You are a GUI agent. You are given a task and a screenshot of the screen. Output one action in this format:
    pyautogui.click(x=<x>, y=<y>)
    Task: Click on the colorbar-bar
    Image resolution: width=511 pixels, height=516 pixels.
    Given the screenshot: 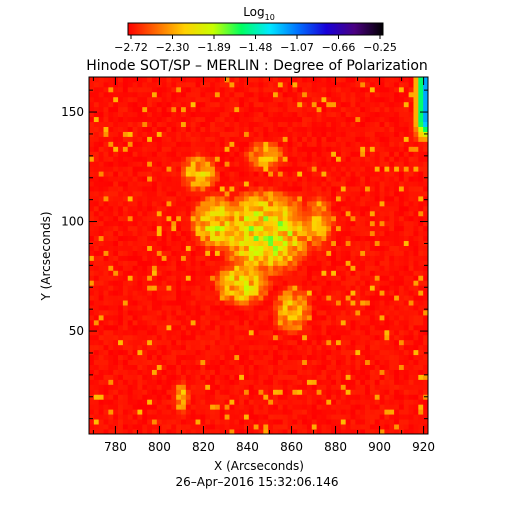 What is the action you would take?
    pyautogui.click(x=255, y=29)
    